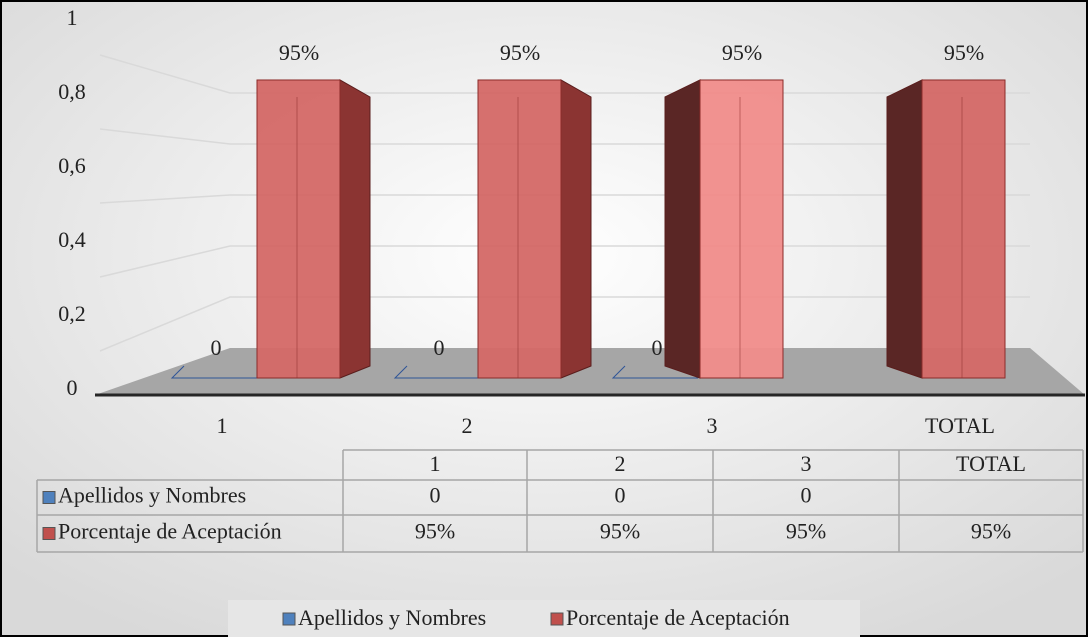 This screenshot has width=1088, height=637. Describe the element at coordinates (544, 618) in the screenshot. I see `legend-box` at that location.